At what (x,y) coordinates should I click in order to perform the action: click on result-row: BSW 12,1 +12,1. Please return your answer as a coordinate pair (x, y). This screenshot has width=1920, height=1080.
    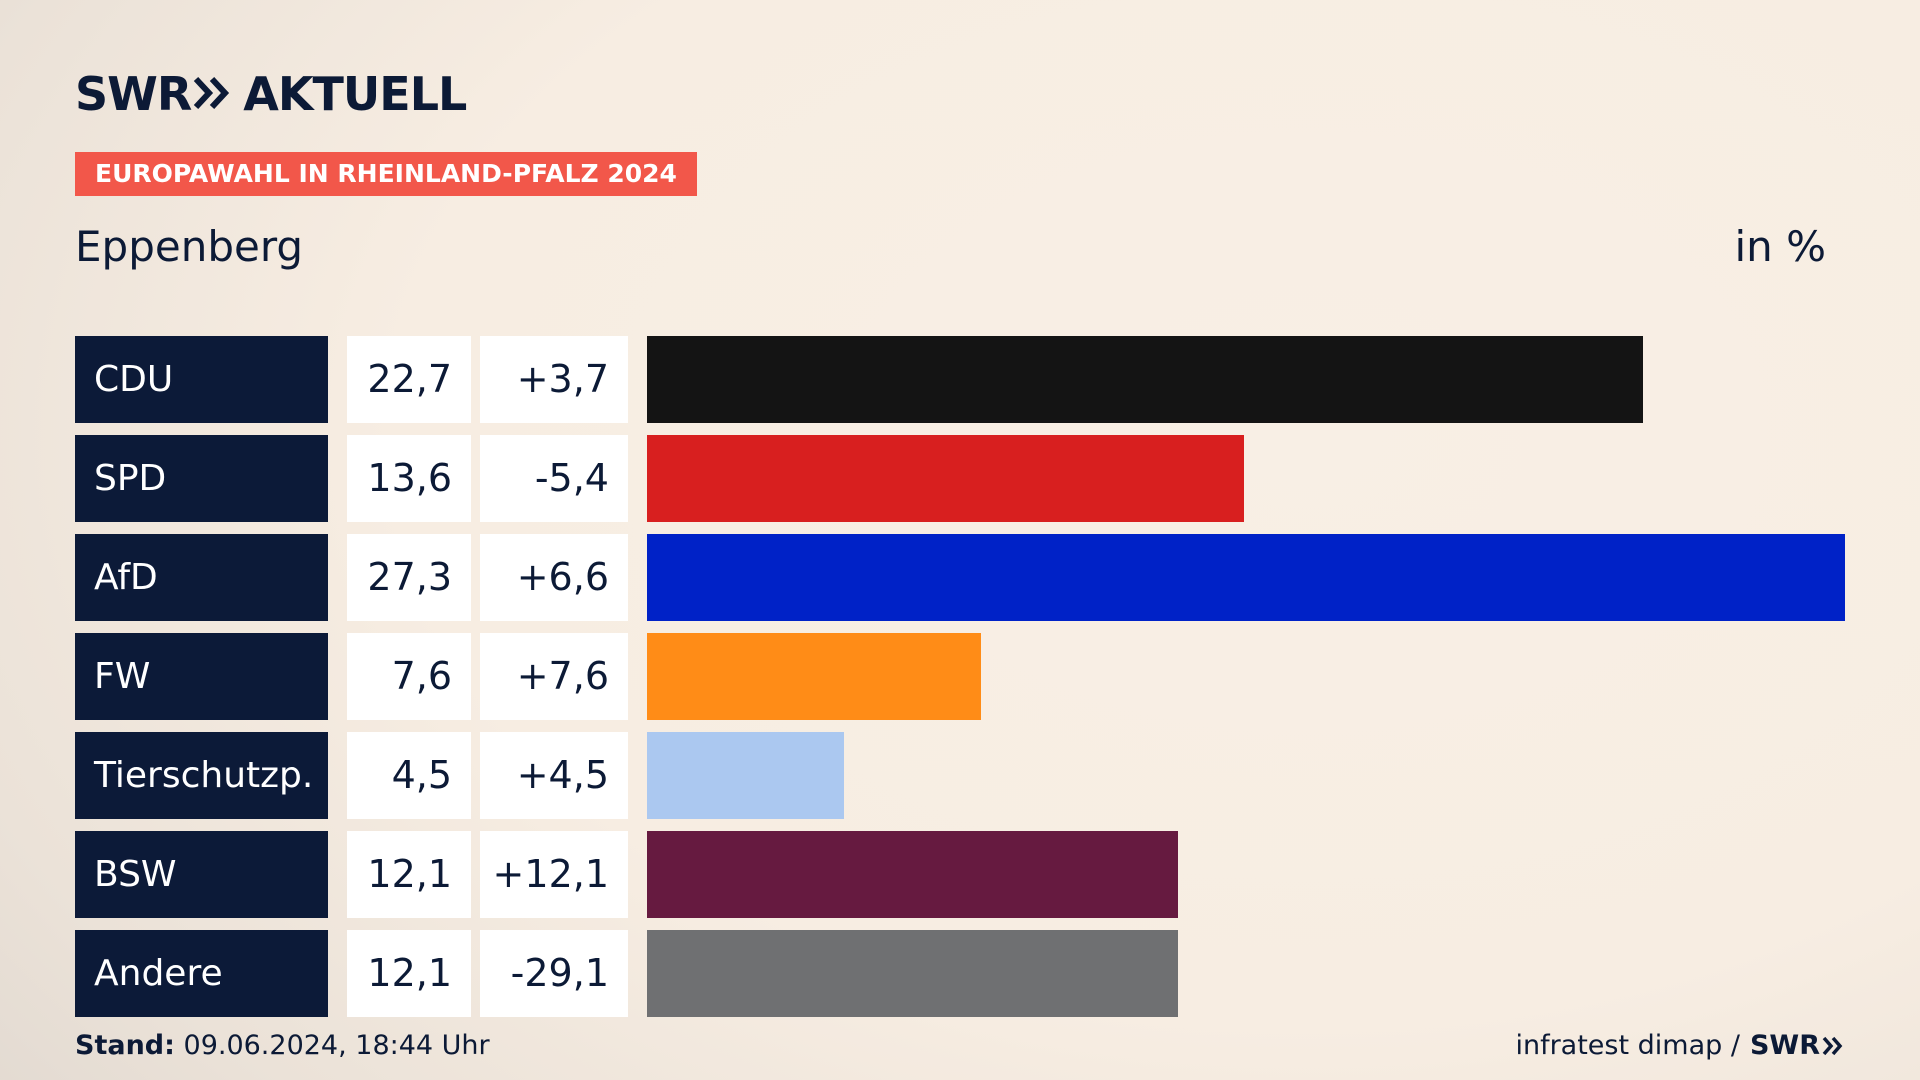
    Looking at the image, I should click on (960, 874).